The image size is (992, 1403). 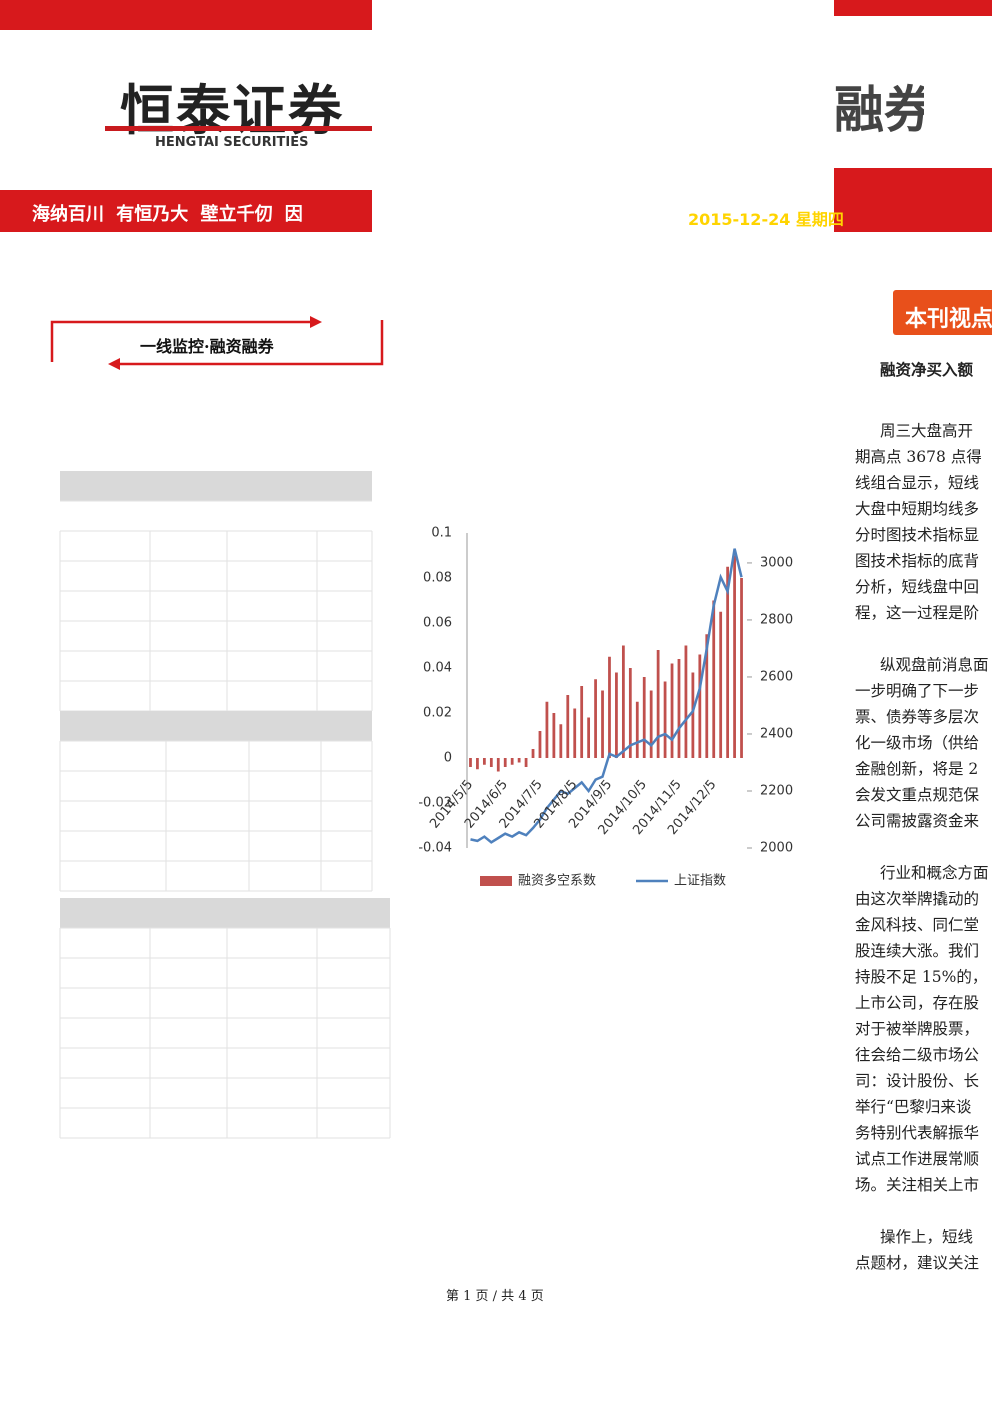 What do you see at coordinates (232, 142) in the screenshot?
I see `logo-en: HENGTAI SECURITIES` at bounding box center [232, 142].